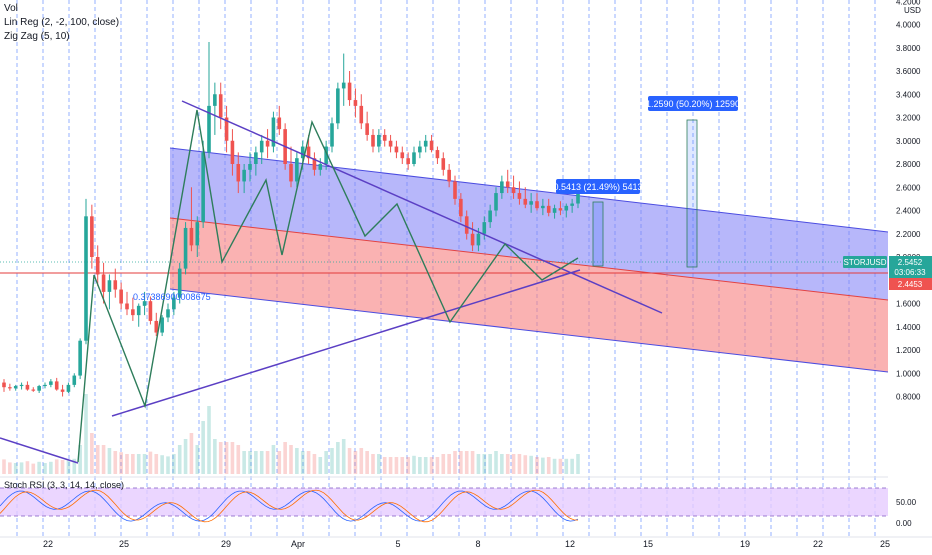 The width and height of the screenshot is (932, 555). Describe the element at coordinates (346, 343) in the screenshot. I see `ascending-trend-line` at that location.